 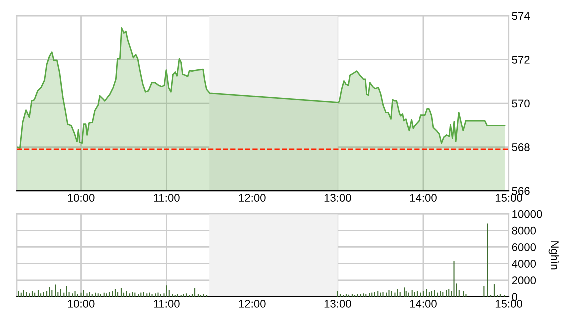 I want to click on y-tick-label: 8000, so click(x=524, y=230).